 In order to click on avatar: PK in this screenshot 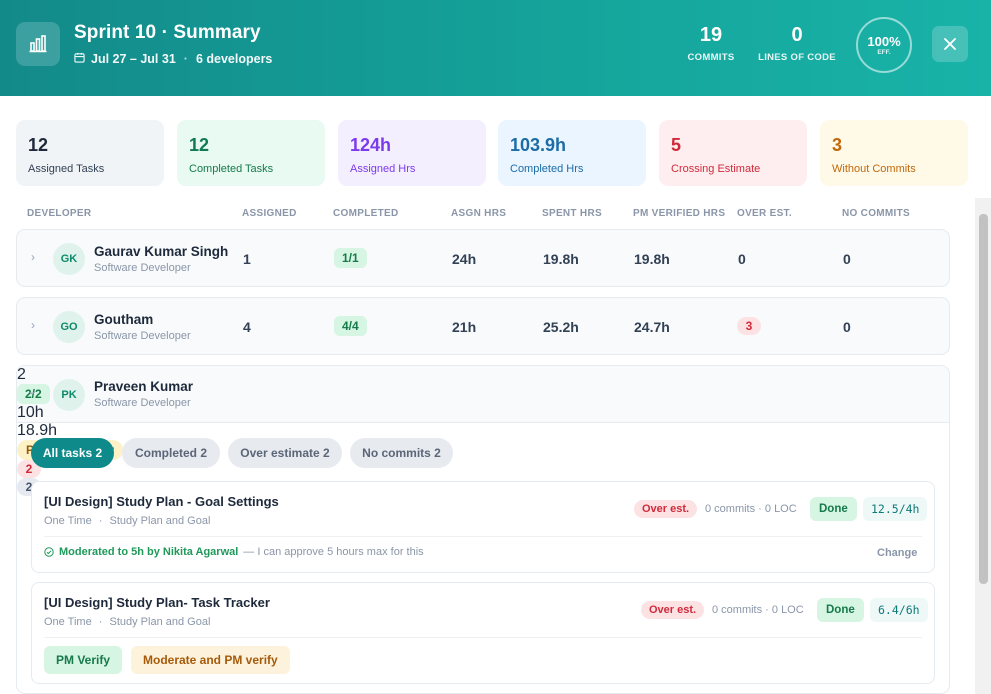, I will do `click(69, 395)`.